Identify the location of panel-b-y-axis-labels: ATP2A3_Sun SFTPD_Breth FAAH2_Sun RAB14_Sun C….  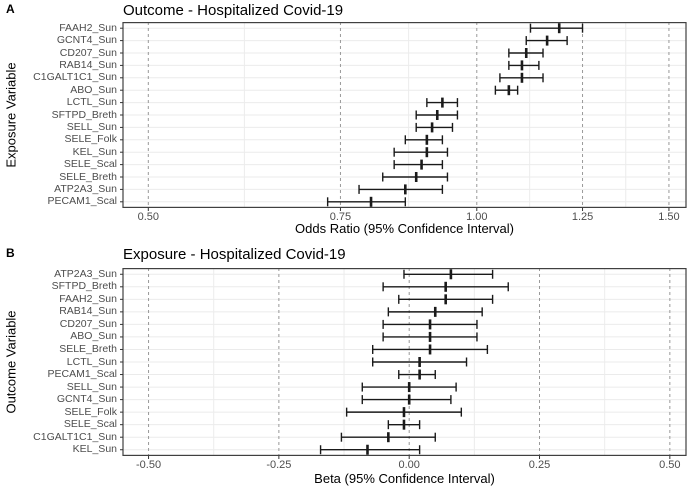
(58, 362).